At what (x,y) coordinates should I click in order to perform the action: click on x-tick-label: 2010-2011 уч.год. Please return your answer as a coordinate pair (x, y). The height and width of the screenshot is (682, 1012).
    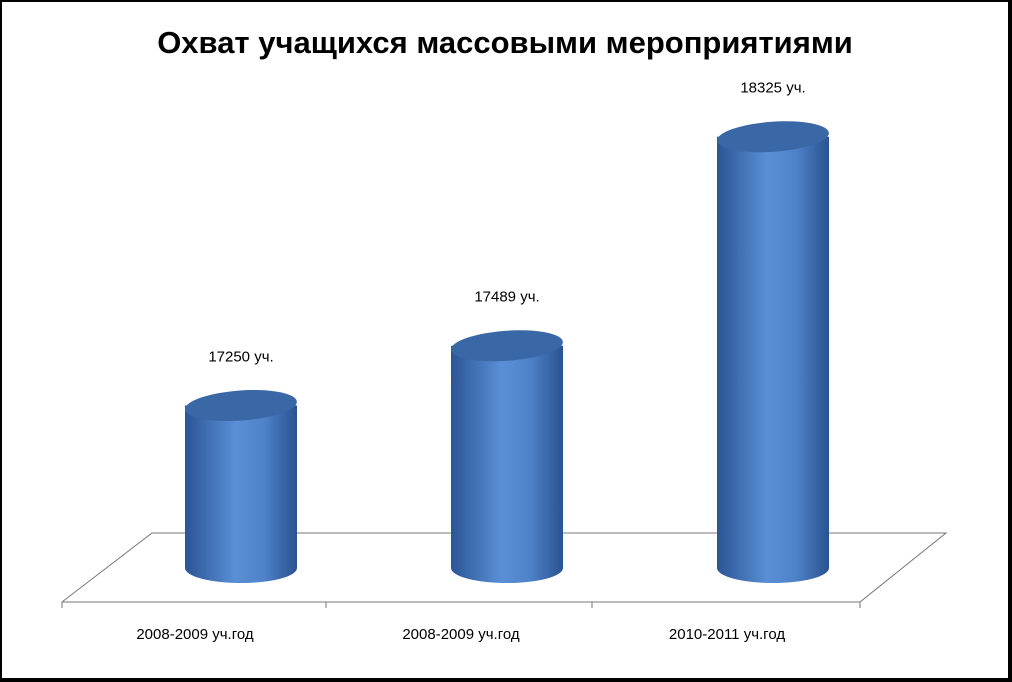
    Looking at the image, I should click on (727, 634).